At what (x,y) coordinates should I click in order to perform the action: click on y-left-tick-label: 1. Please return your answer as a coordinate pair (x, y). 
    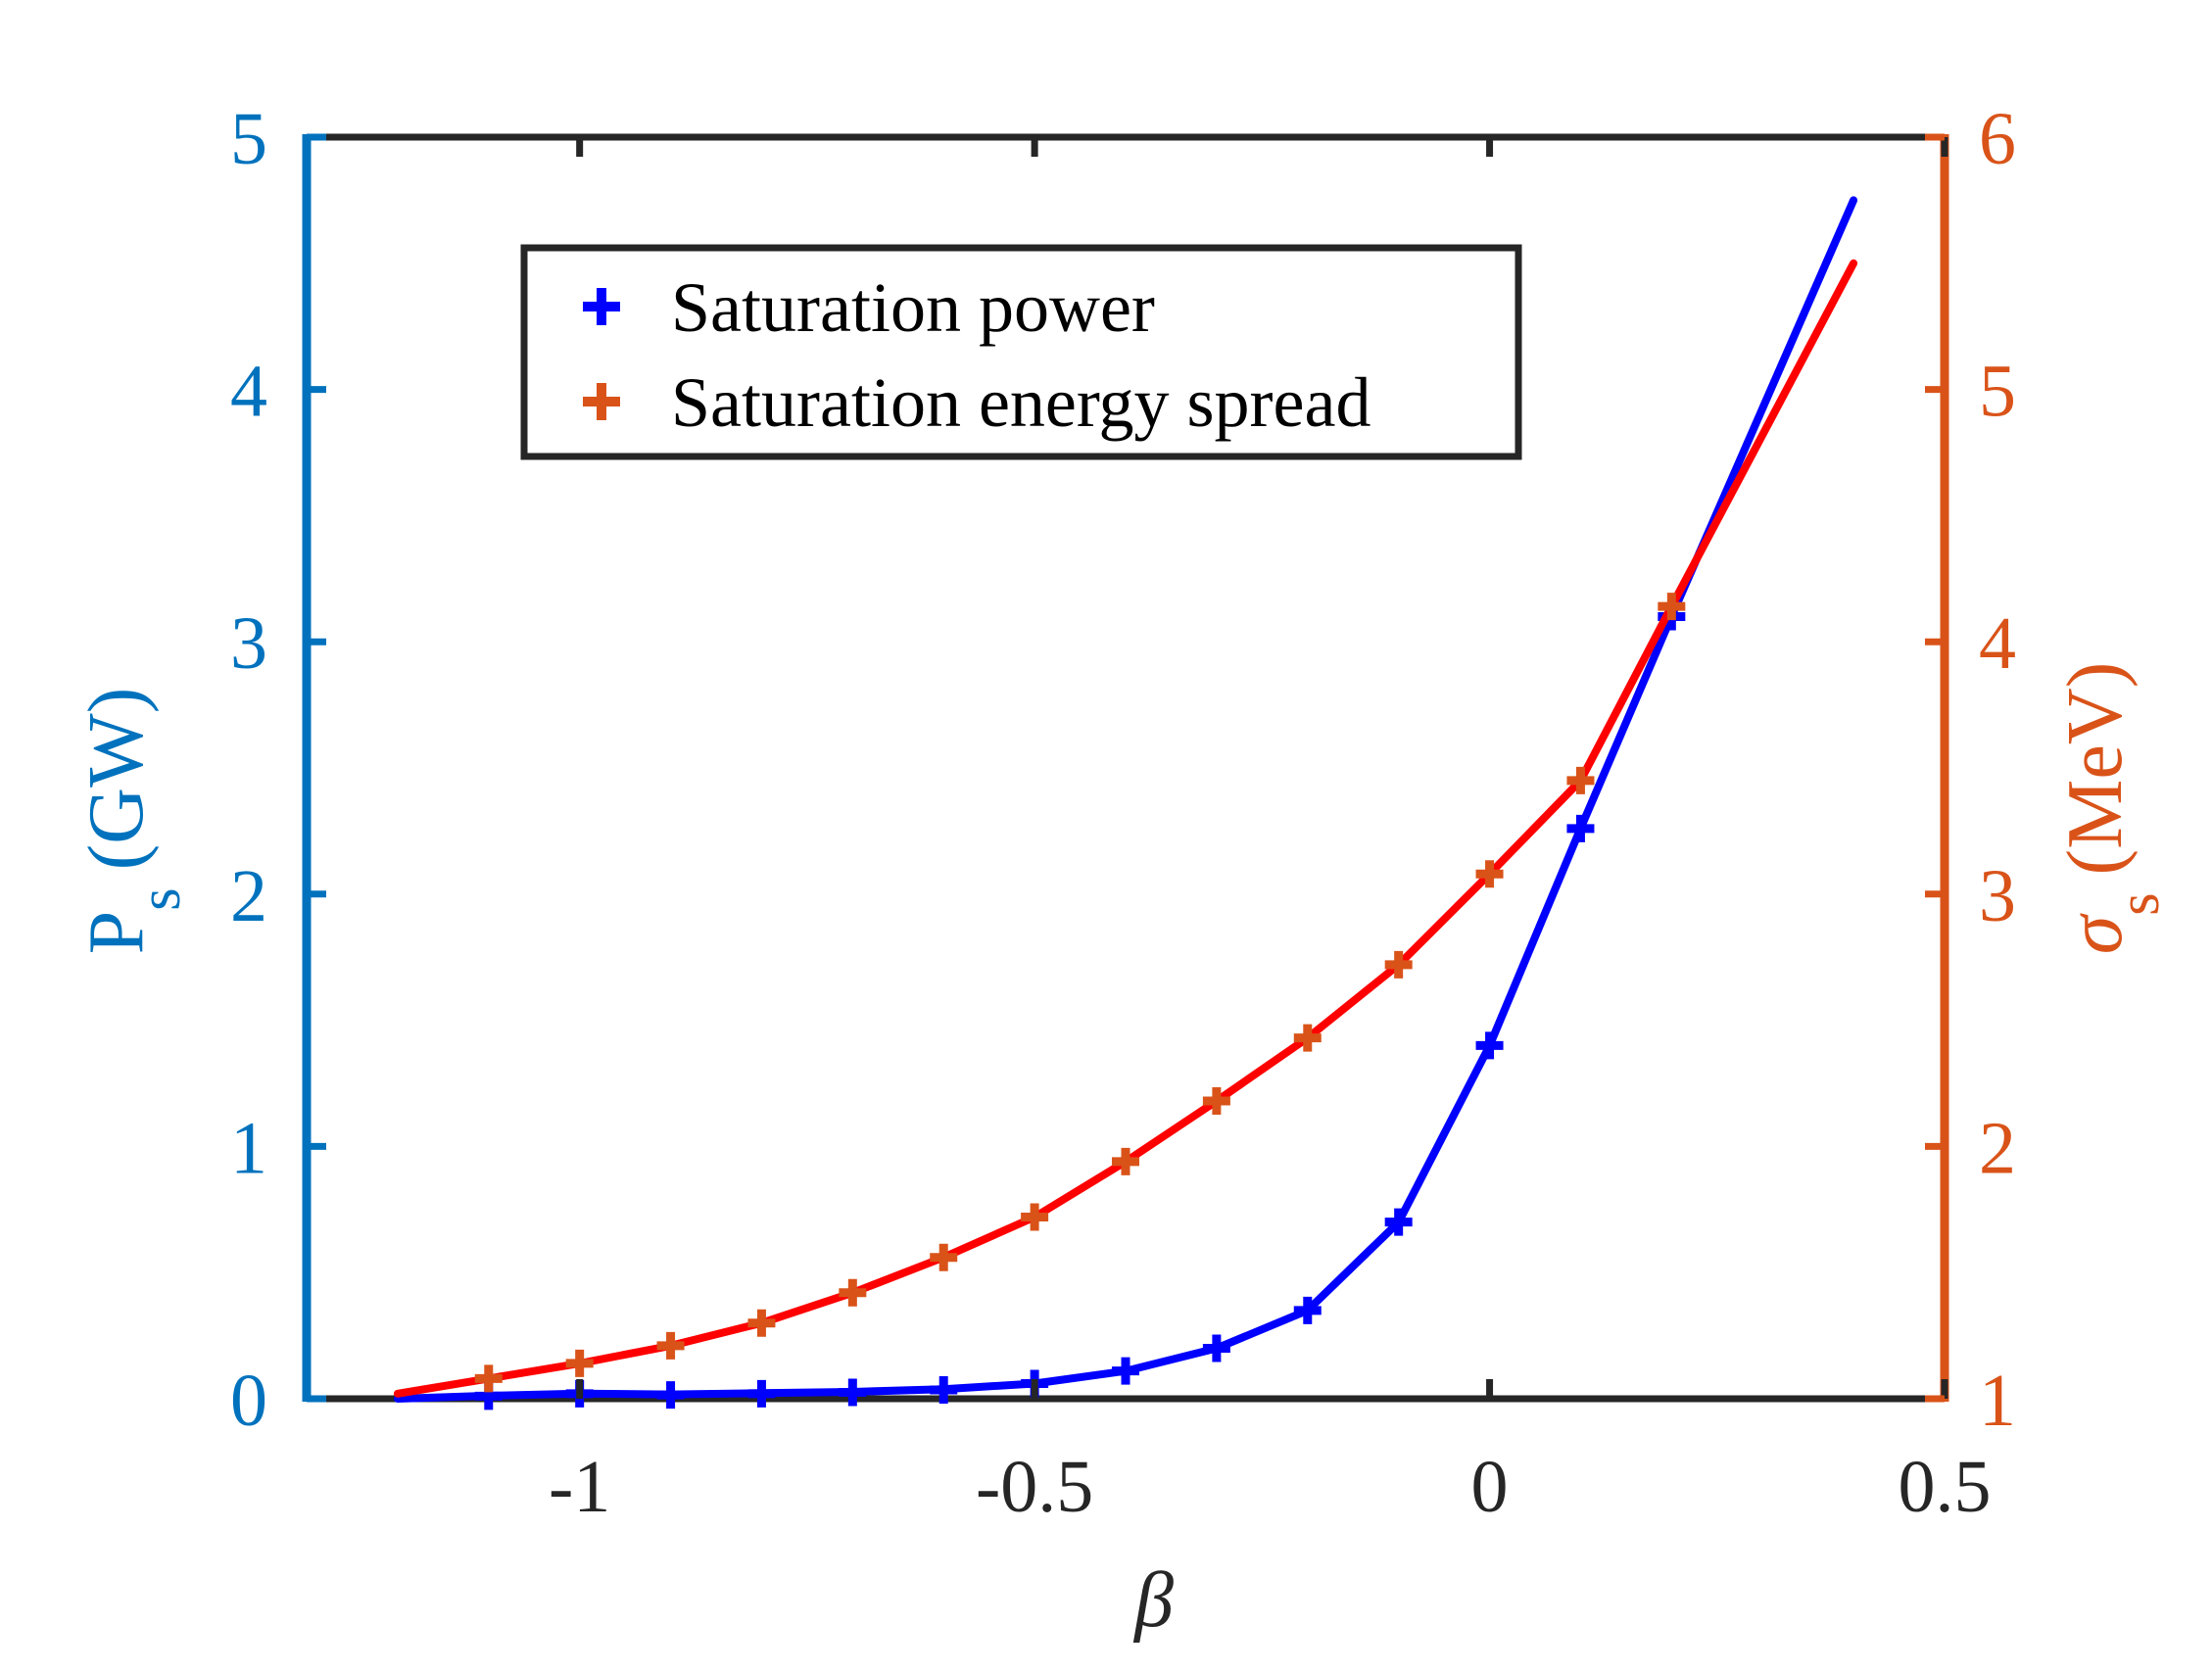
    Looking at the image, I should click on (248, 1148).